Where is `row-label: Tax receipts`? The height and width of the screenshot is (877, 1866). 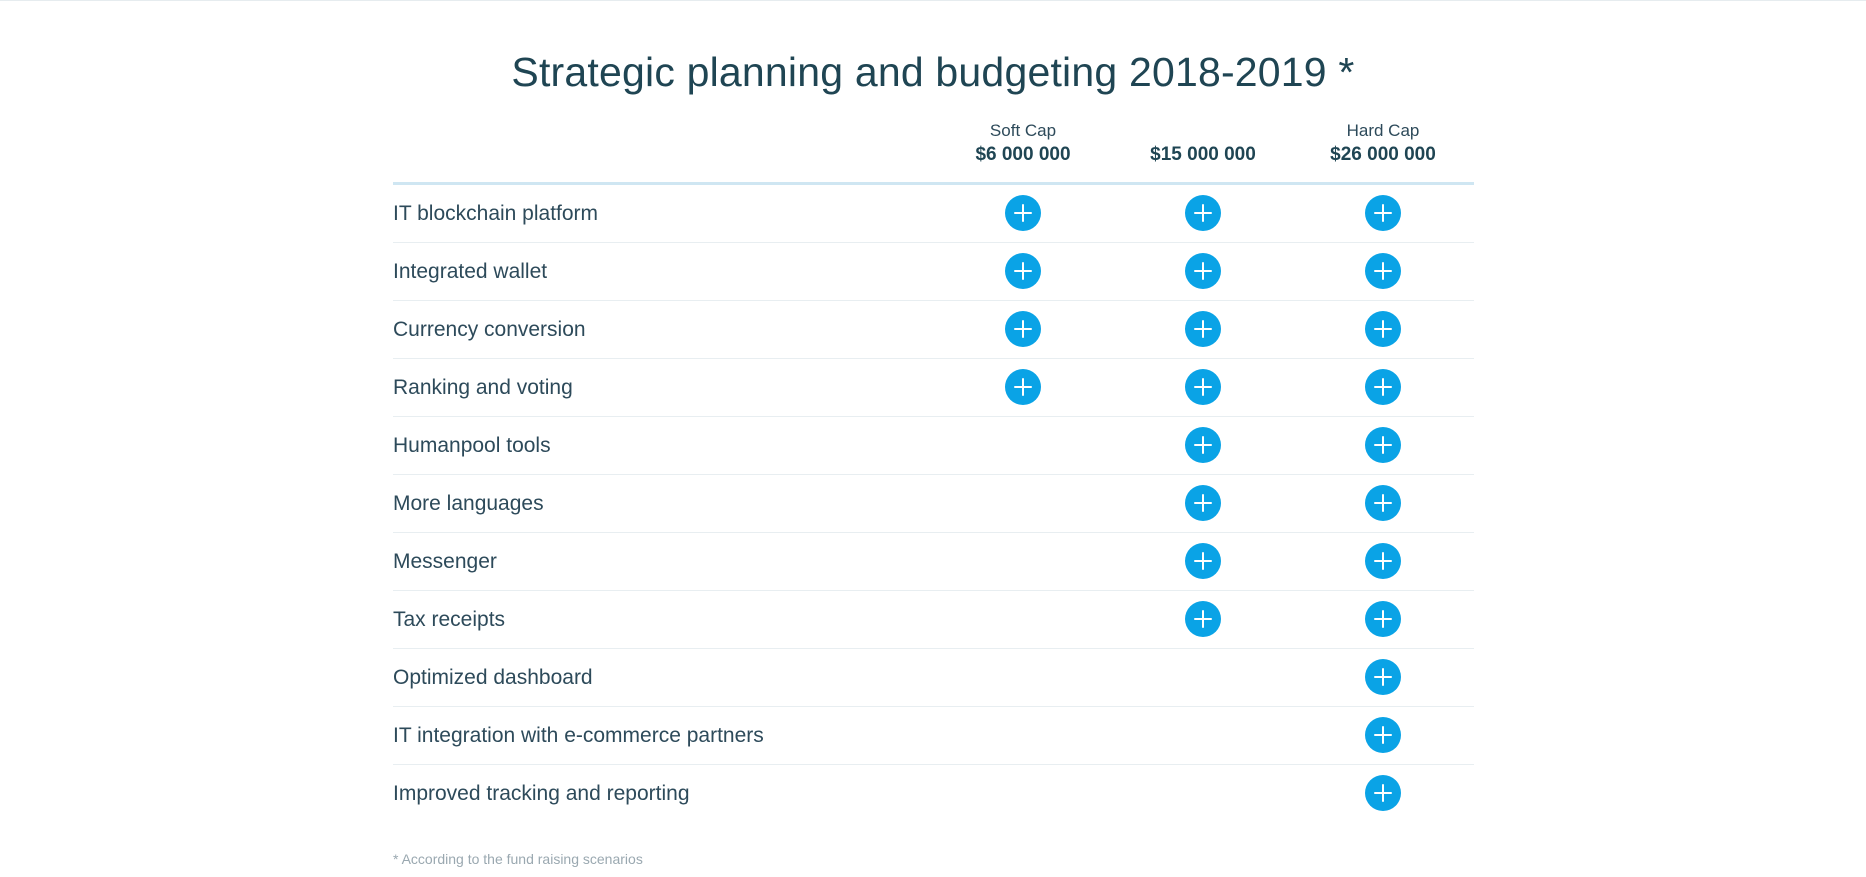 row-label: Tax receipts is located at coordinates (449, 619).